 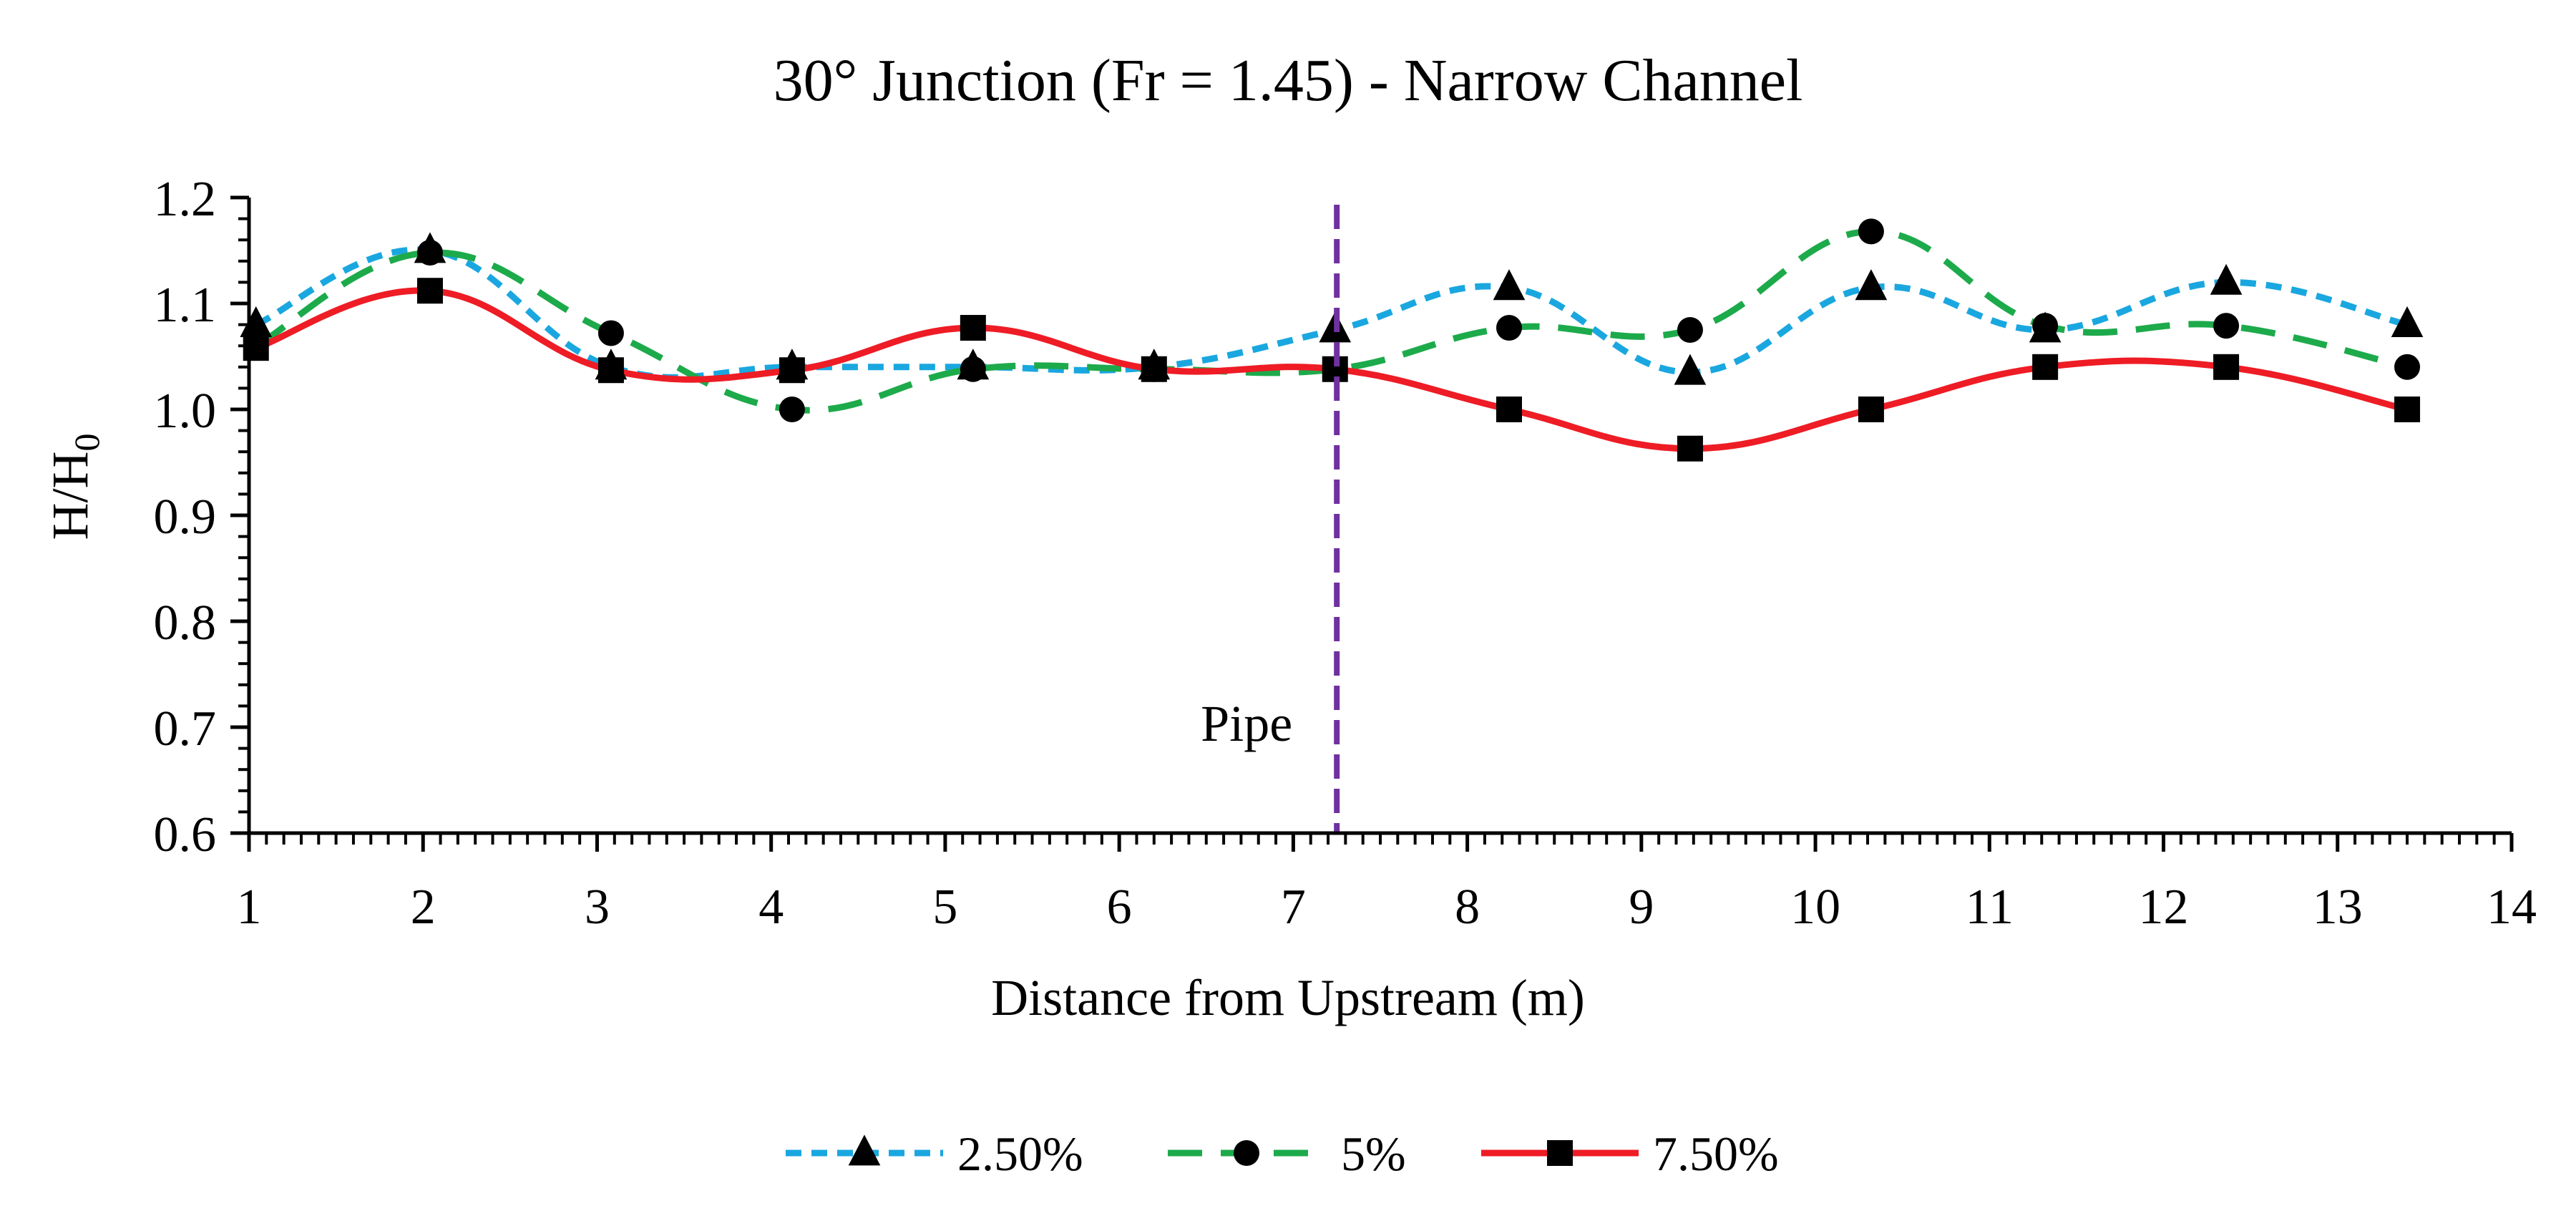 I want to click on x-tick-label: 8, so click(x=1467, y=908).